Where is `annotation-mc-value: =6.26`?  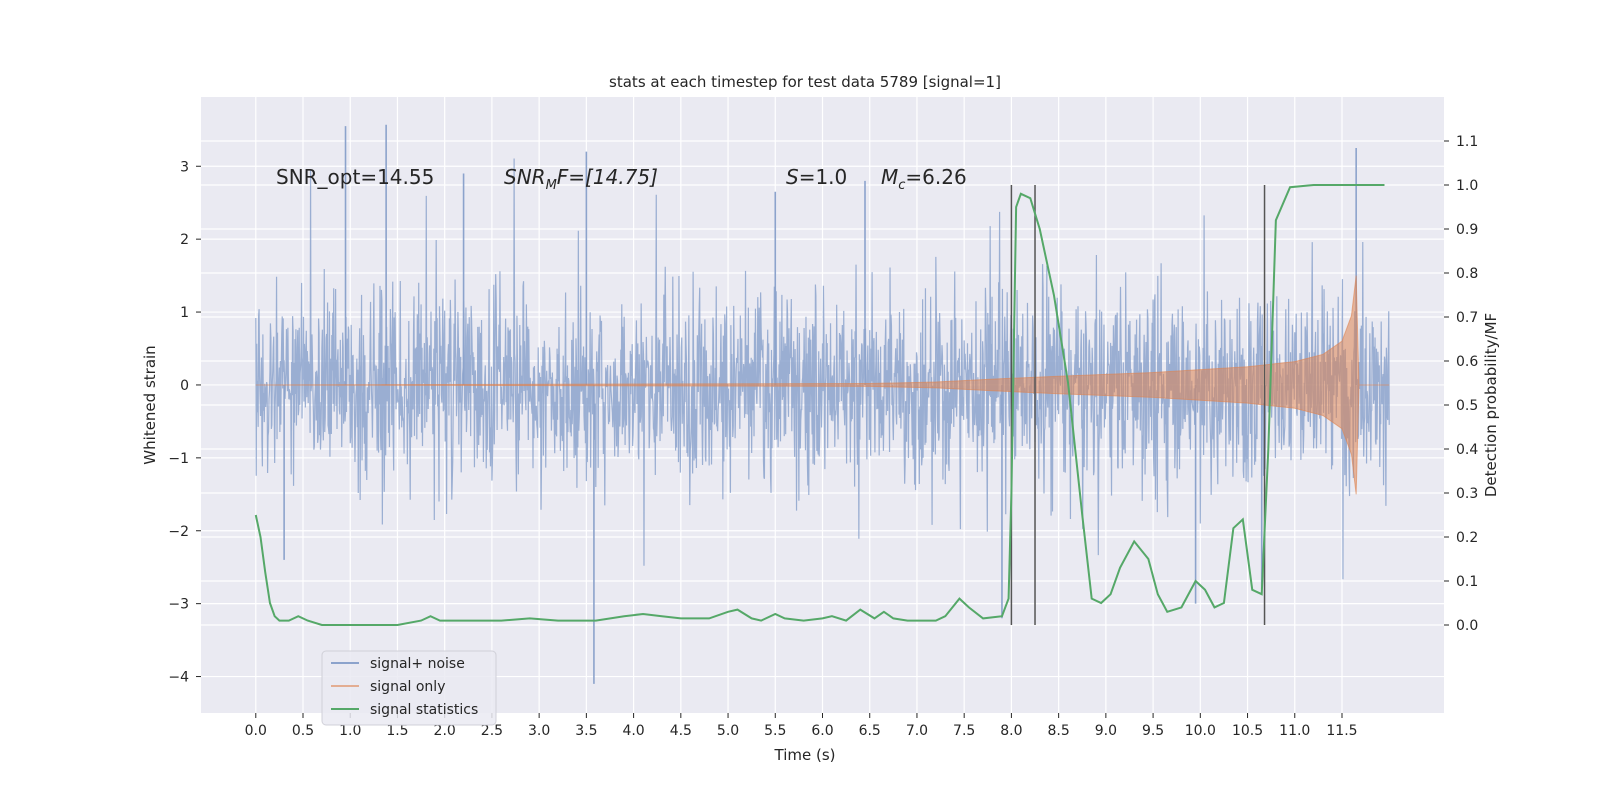
annotation-mc-value: =6.26 is located at coordinates (935, 177).